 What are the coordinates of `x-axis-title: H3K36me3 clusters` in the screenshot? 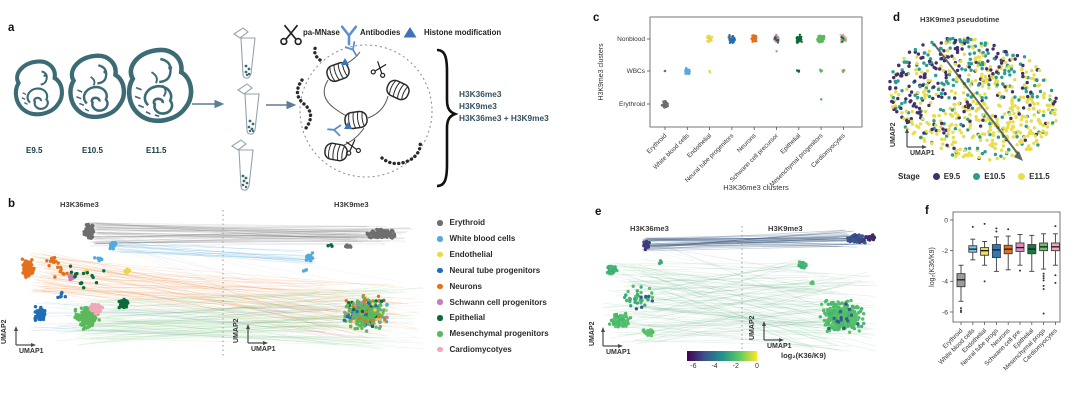 It's located at (756, 187).